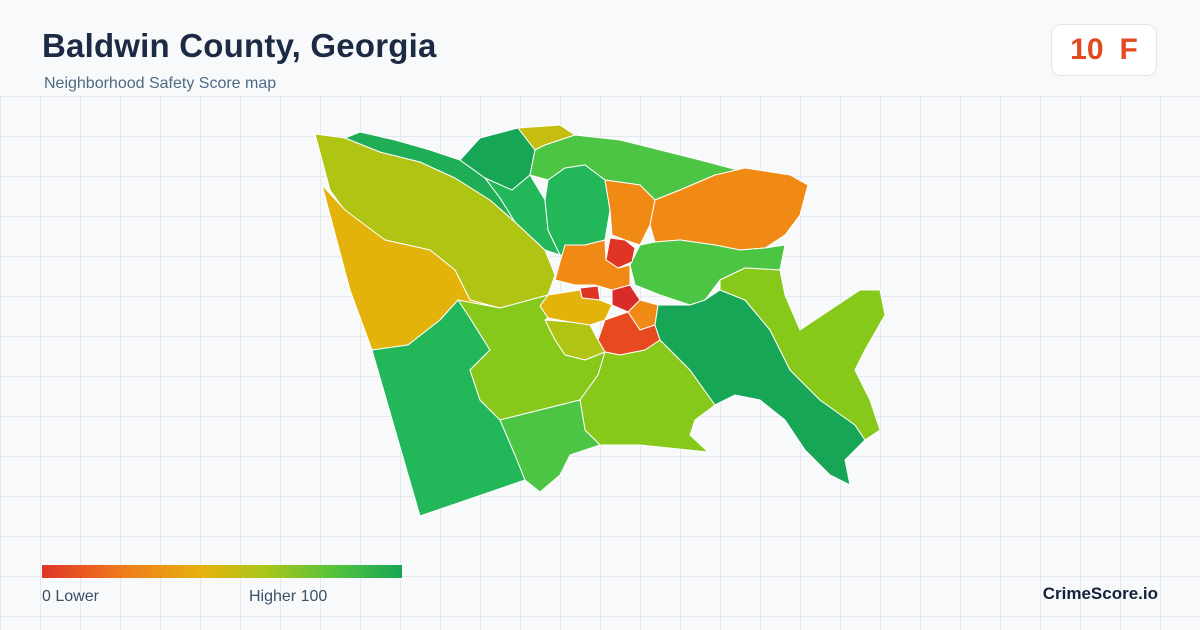 The image size is (1200, 630). I want to click on legend-color-scale, so click(222, 571).